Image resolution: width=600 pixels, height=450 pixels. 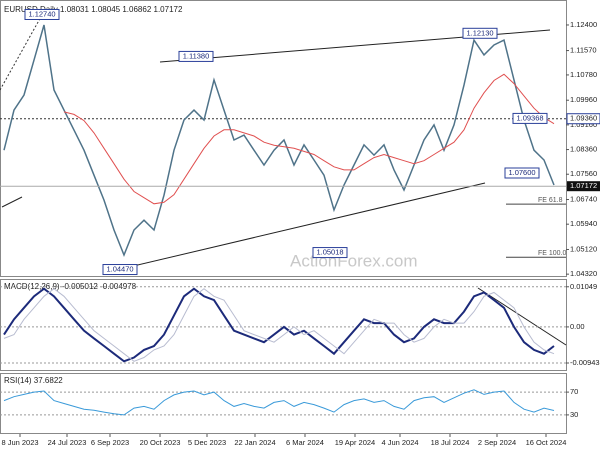 What do you see at coordinates (583, 273) in the screenshot?
I see `y-tick-label: 1.04320` at bounding box center [583, 273].